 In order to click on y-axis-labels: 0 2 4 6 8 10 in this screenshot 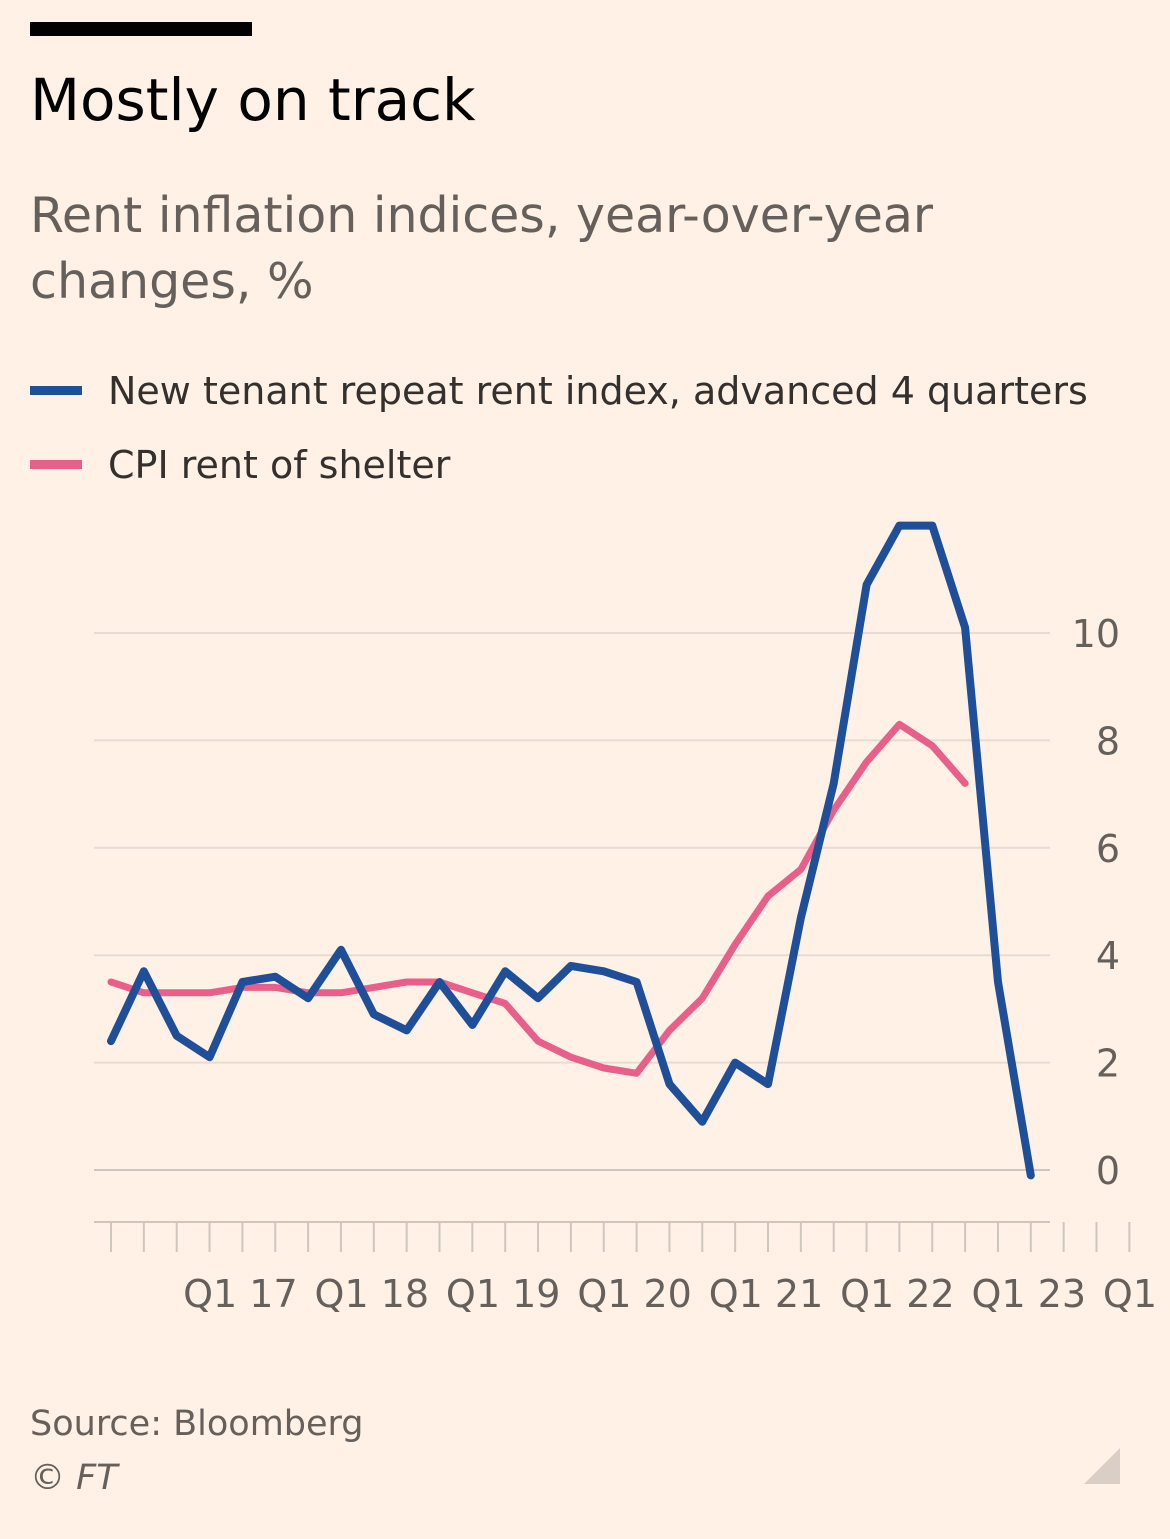, I will do `click(1096, 902)`.